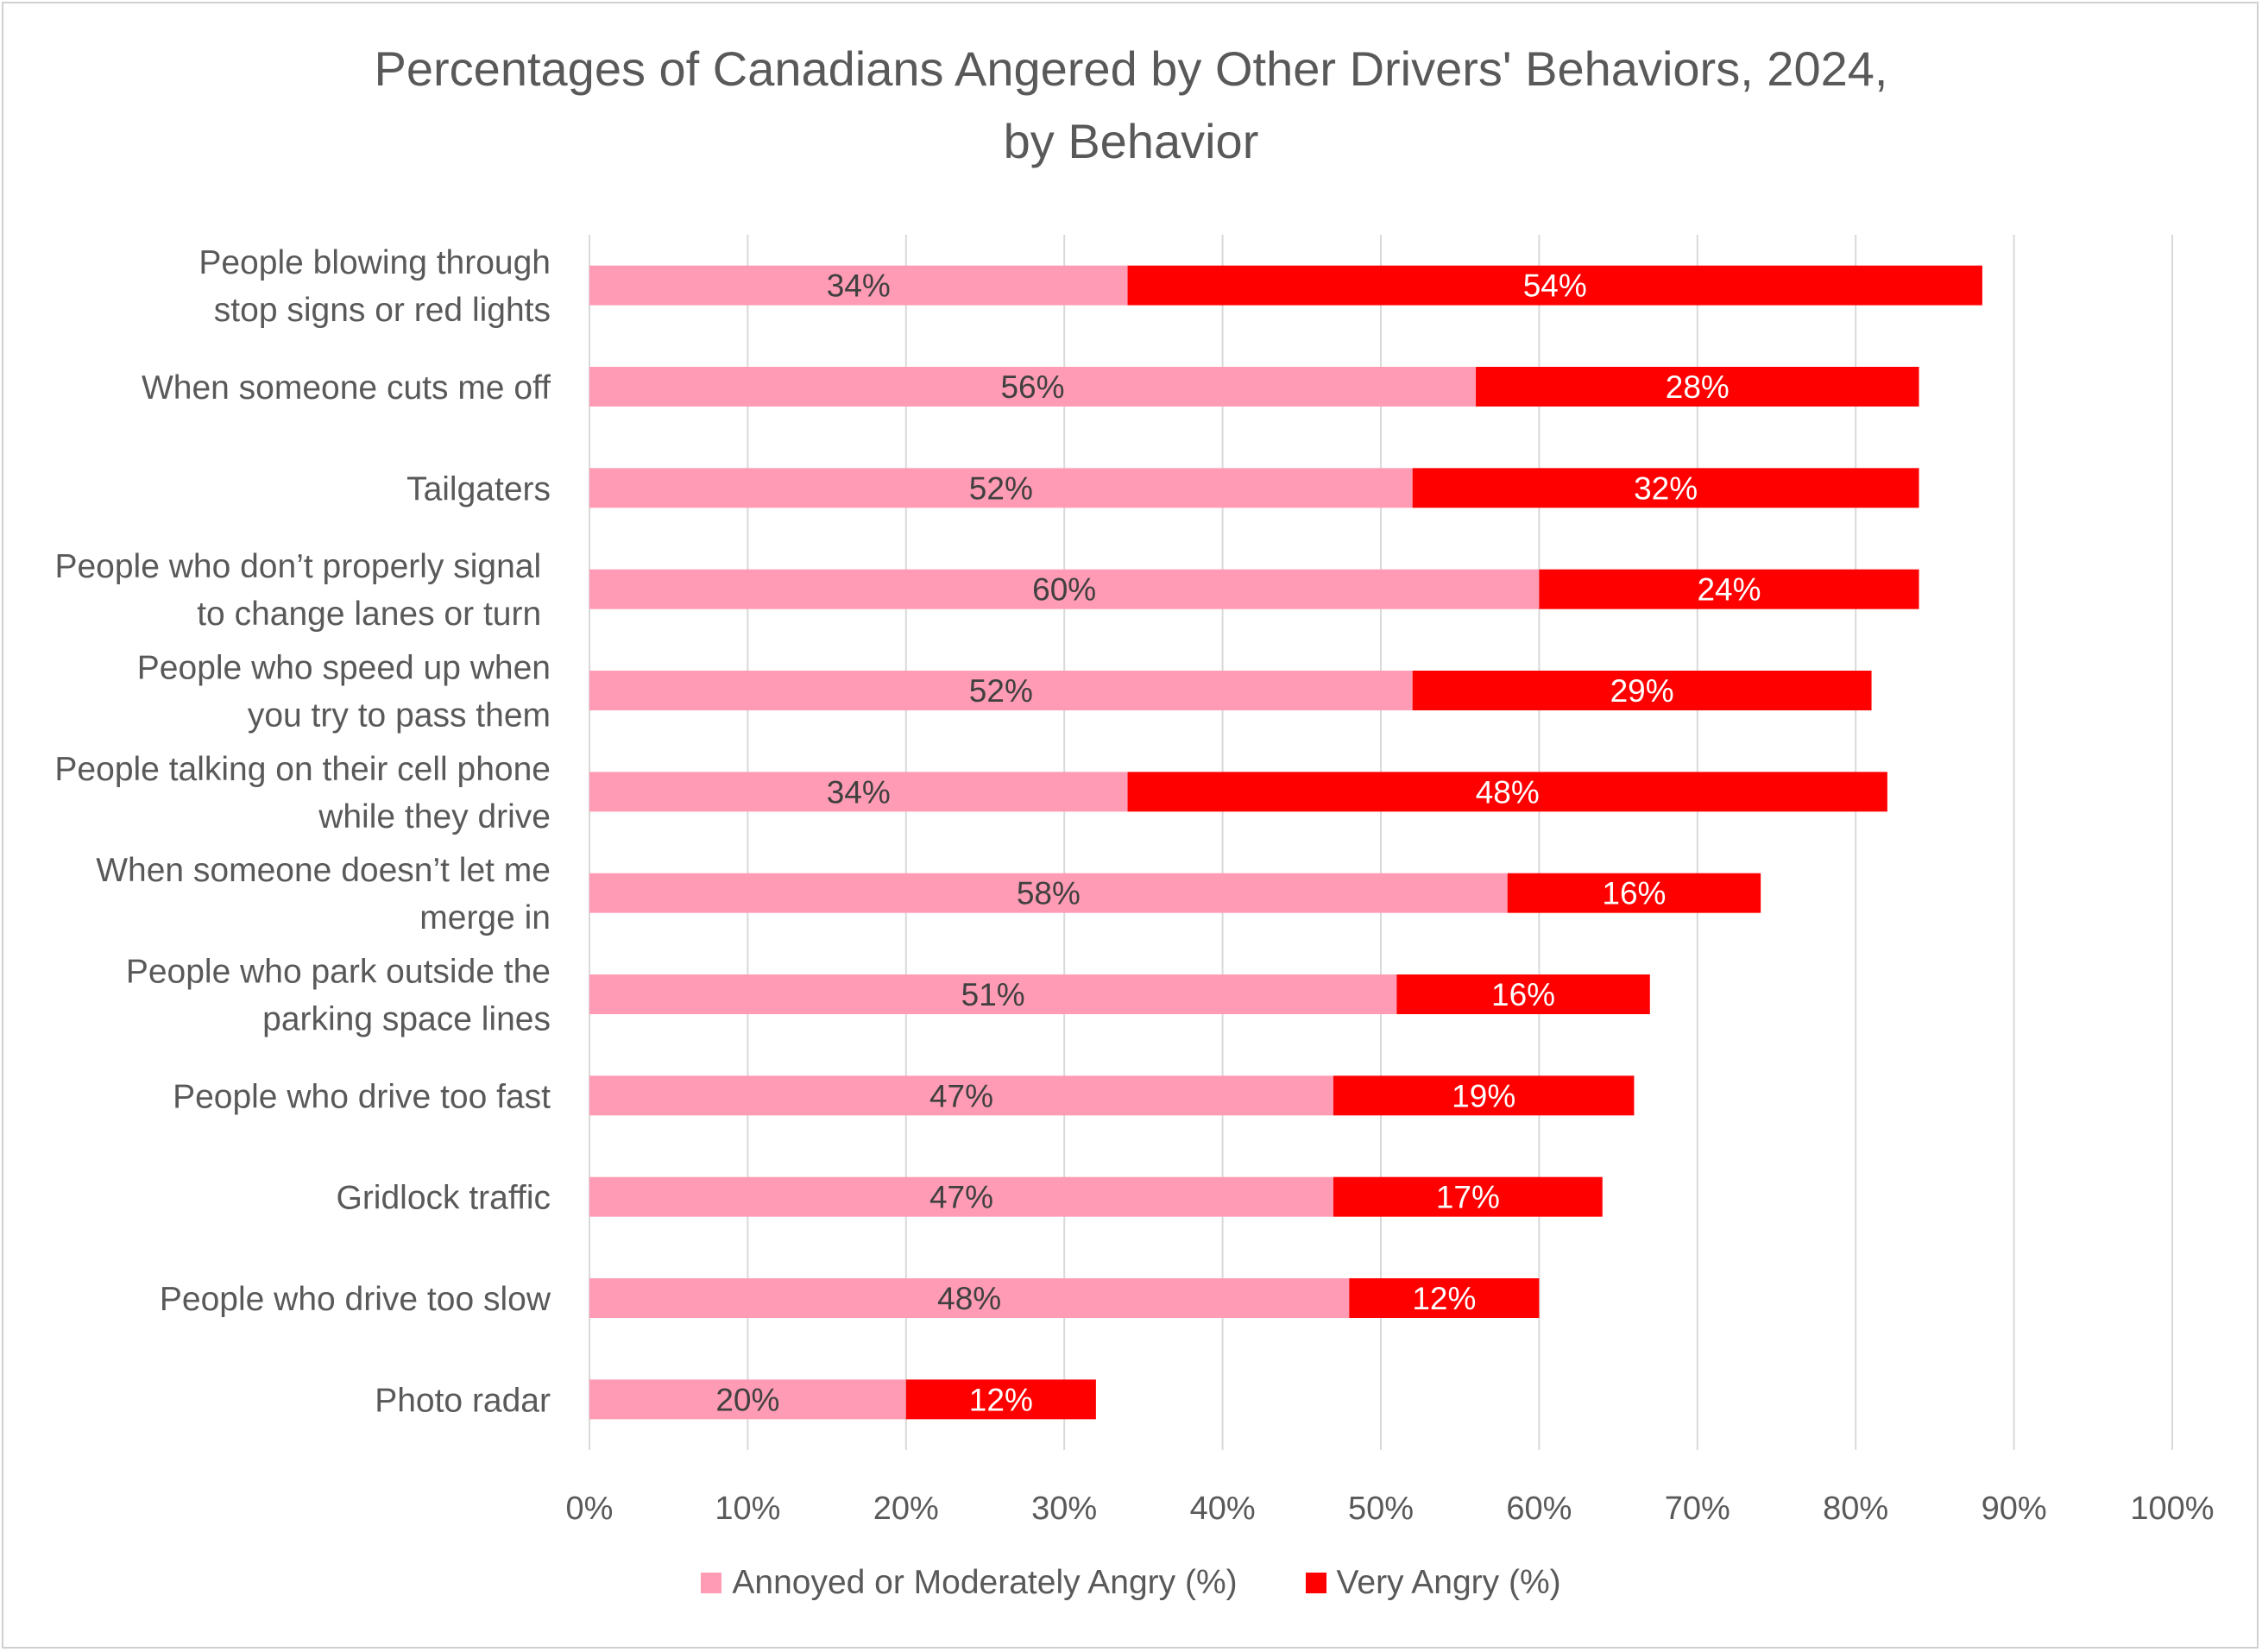  I want to click on category-label: People blowing through, so click(374, 262).